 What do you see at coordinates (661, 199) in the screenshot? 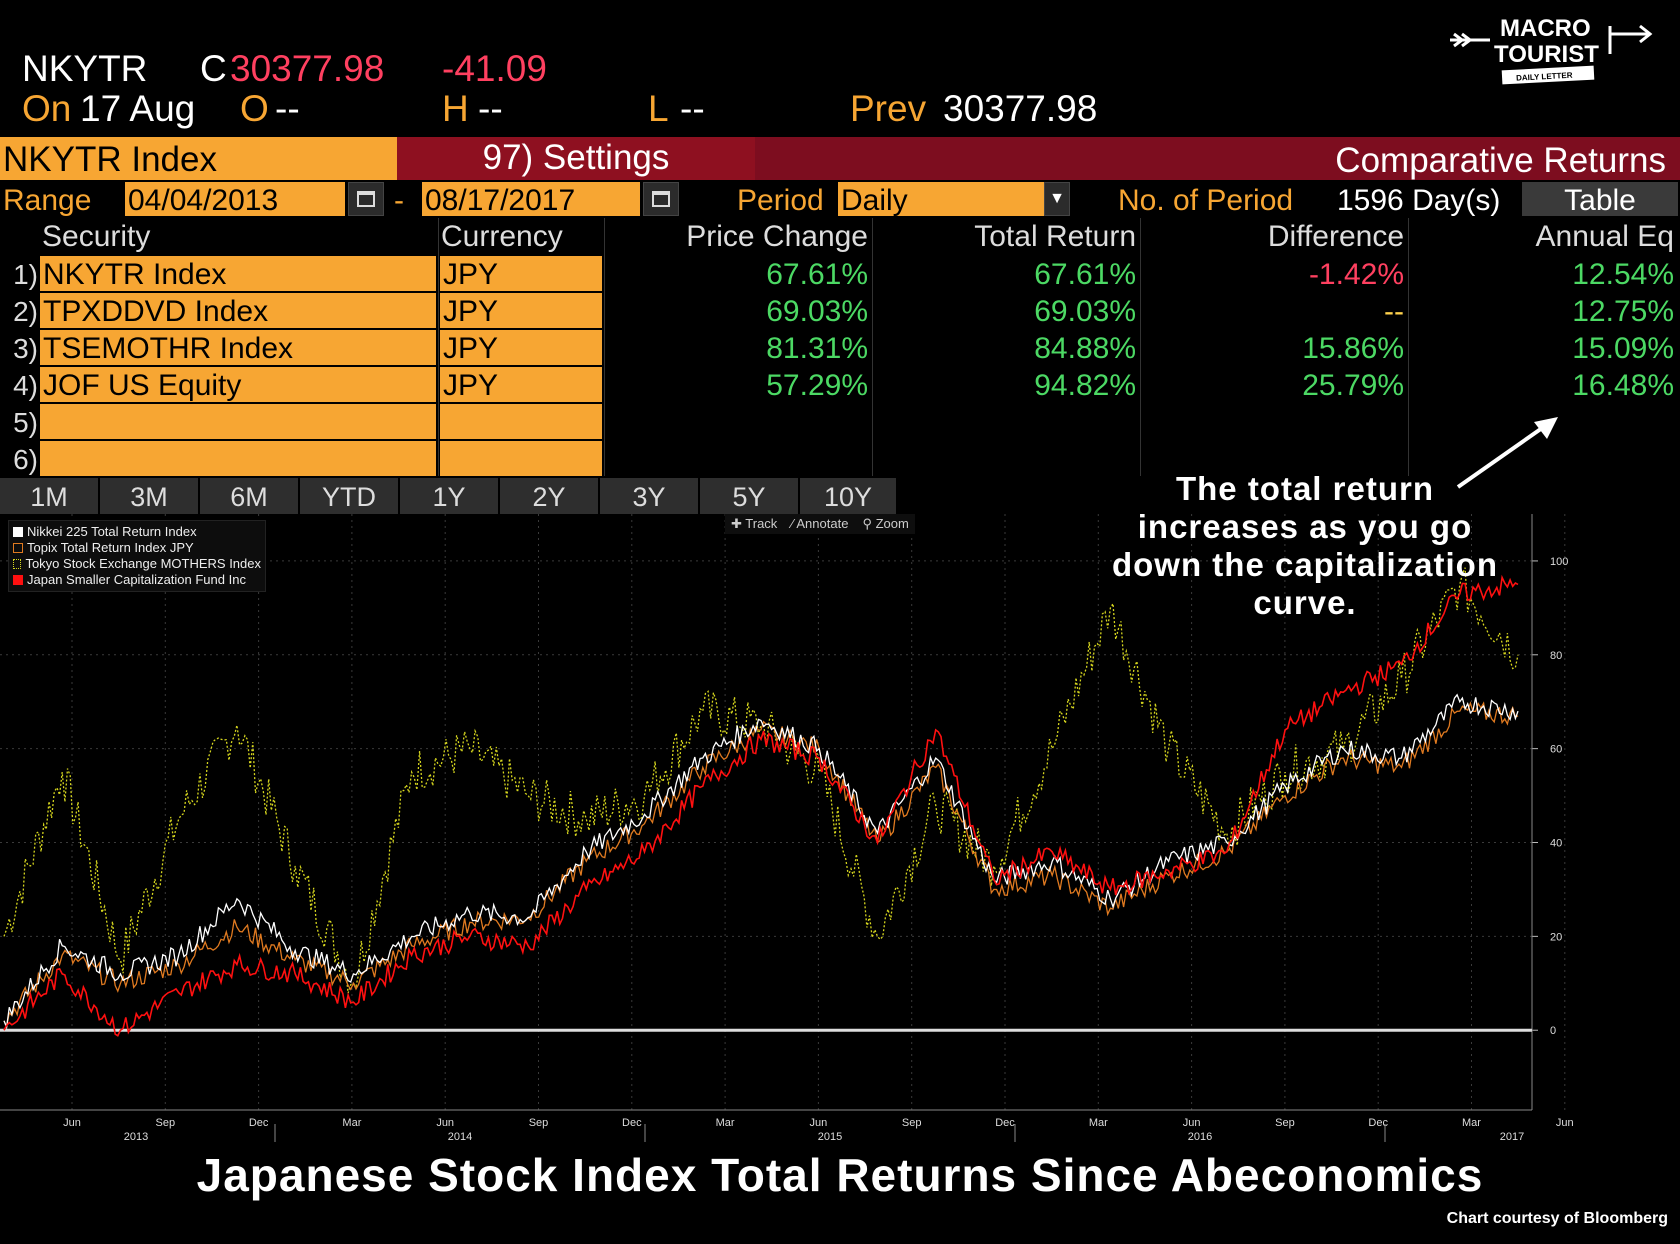
I see `end-calendar-icon` at bounding box center [661, 199].